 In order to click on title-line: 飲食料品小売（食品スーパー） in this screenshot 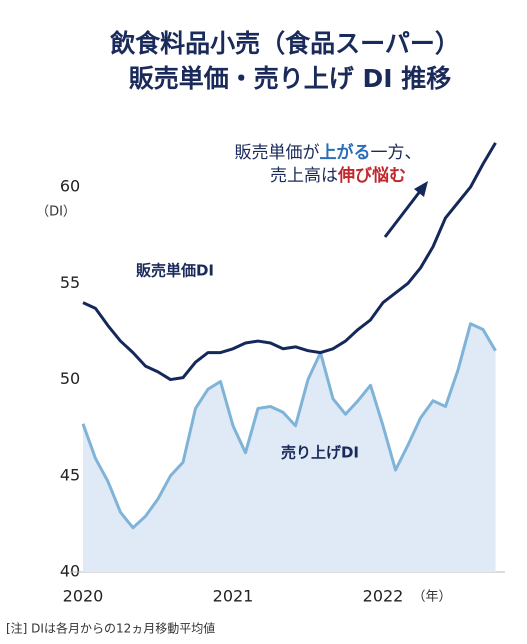, I will do `click(284, 43)`.